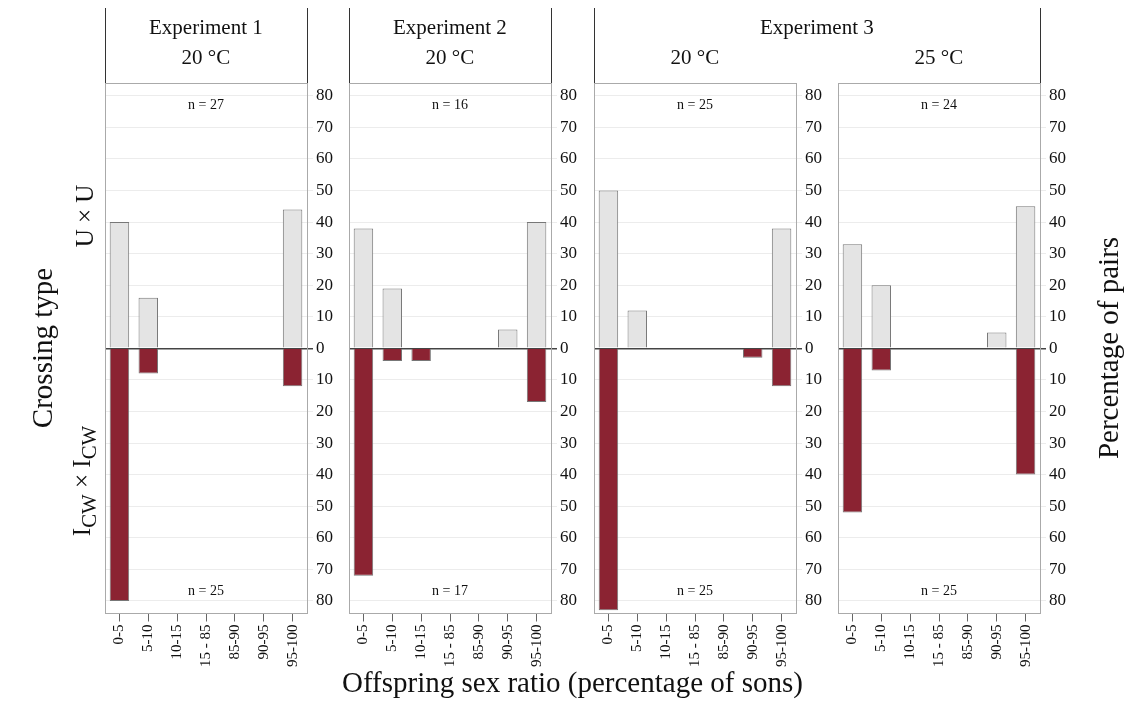  Describe the element at coordinates (450, 104) in the screenshot. I see `annotation: n = 16` at that location.